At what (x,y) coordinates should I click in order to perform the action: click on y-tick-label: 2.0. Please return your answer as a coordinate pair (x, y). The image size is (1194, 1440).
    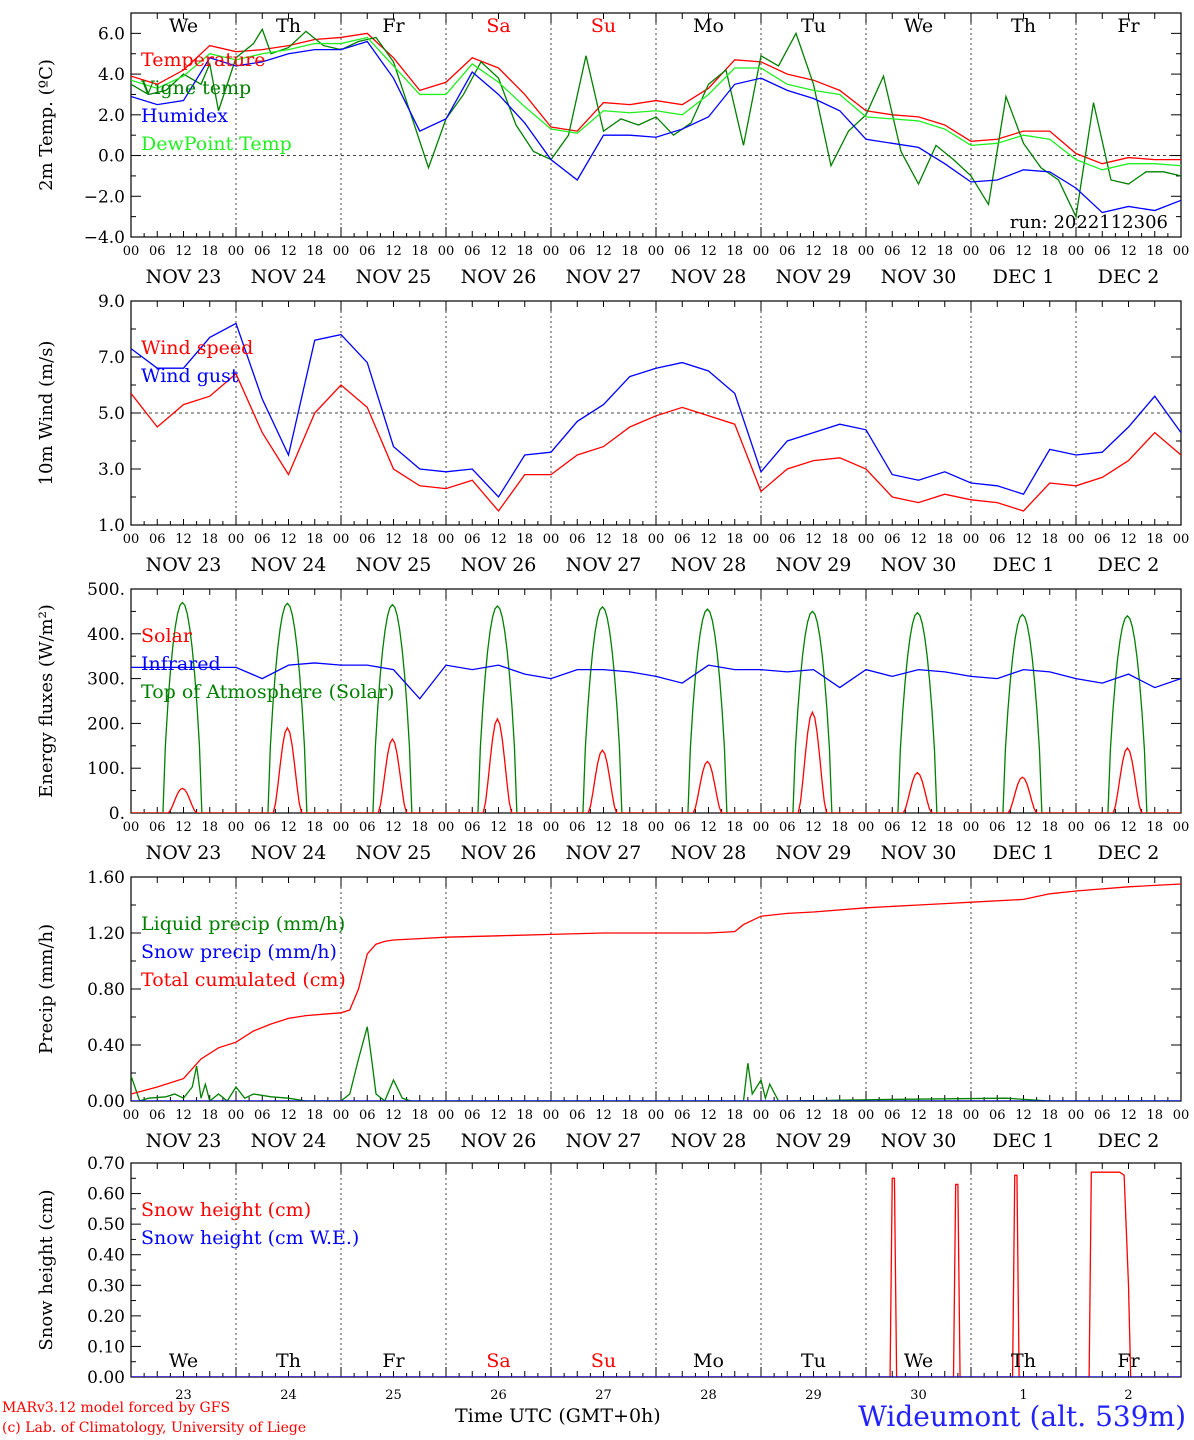
    Looking at the image, I should click on (111, 116).